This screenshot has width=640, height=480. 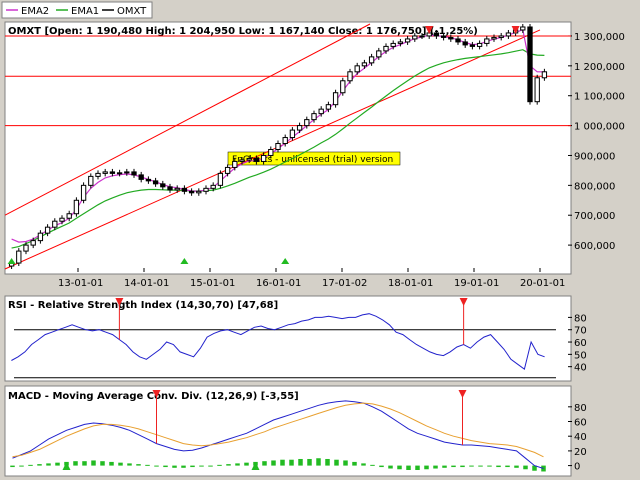 I want to click on rsi-y-tick-label: 60, so click(x=580, y=343).